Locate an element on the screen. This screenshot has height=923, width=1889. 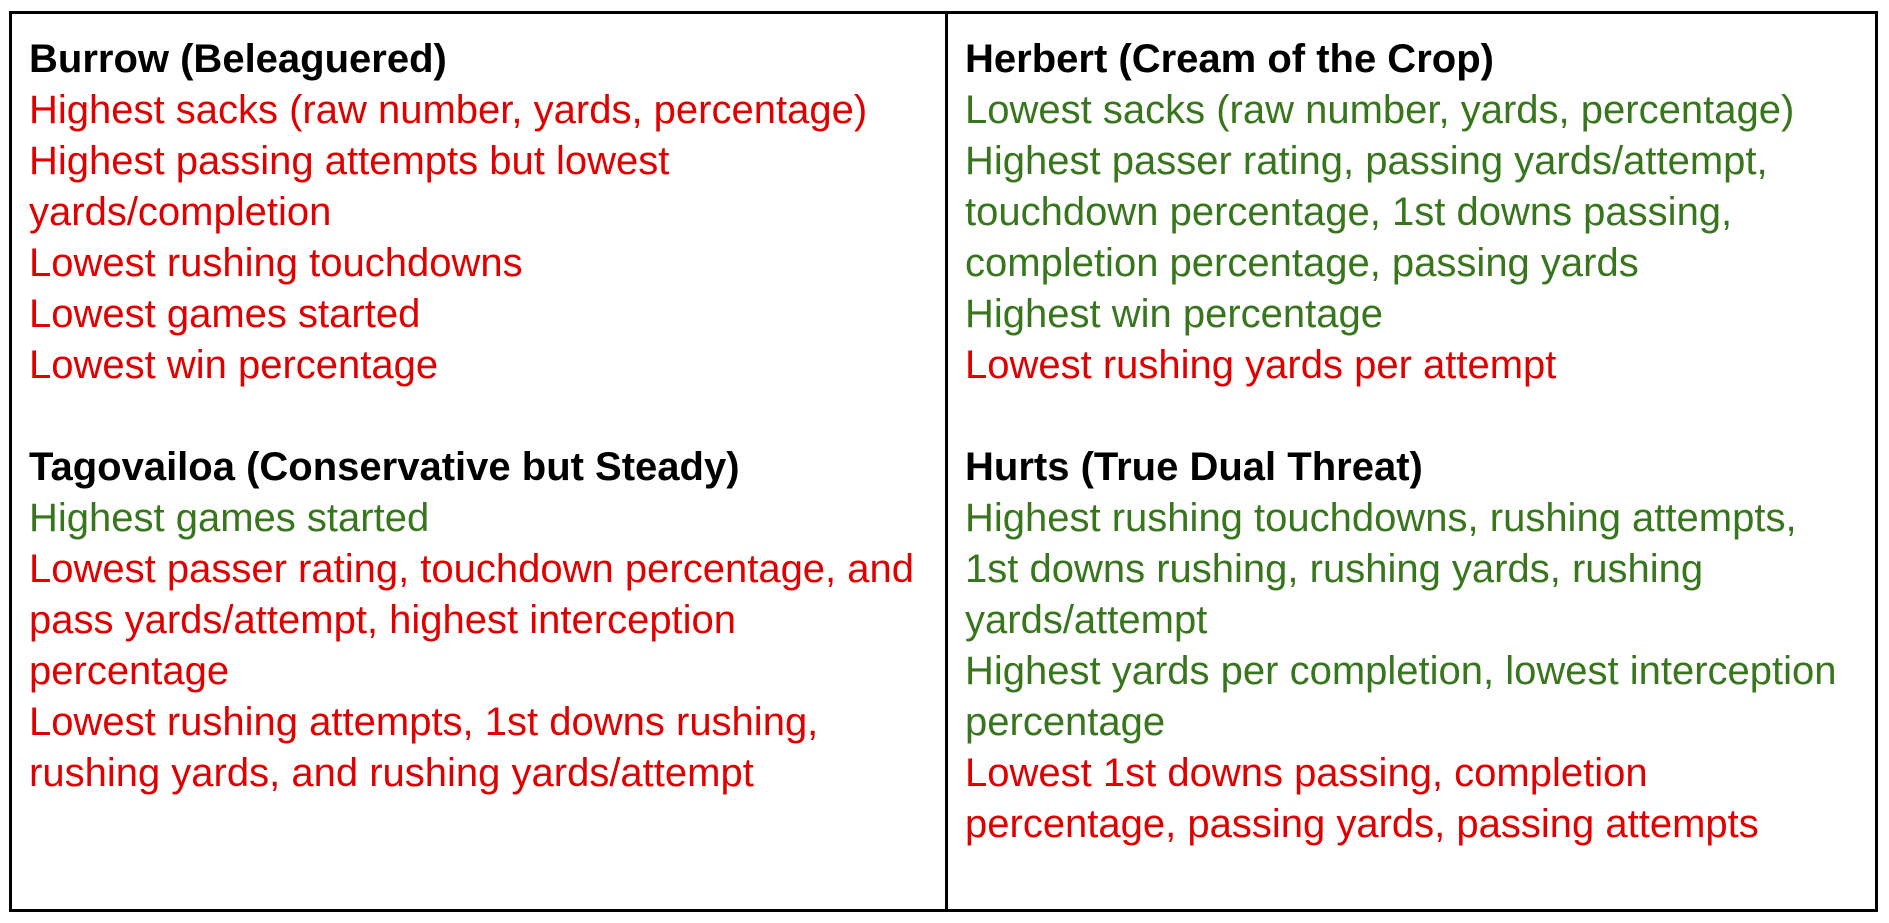
player-heading: Hurts (True Dual Threat) is located at coordinates (1194, 467).